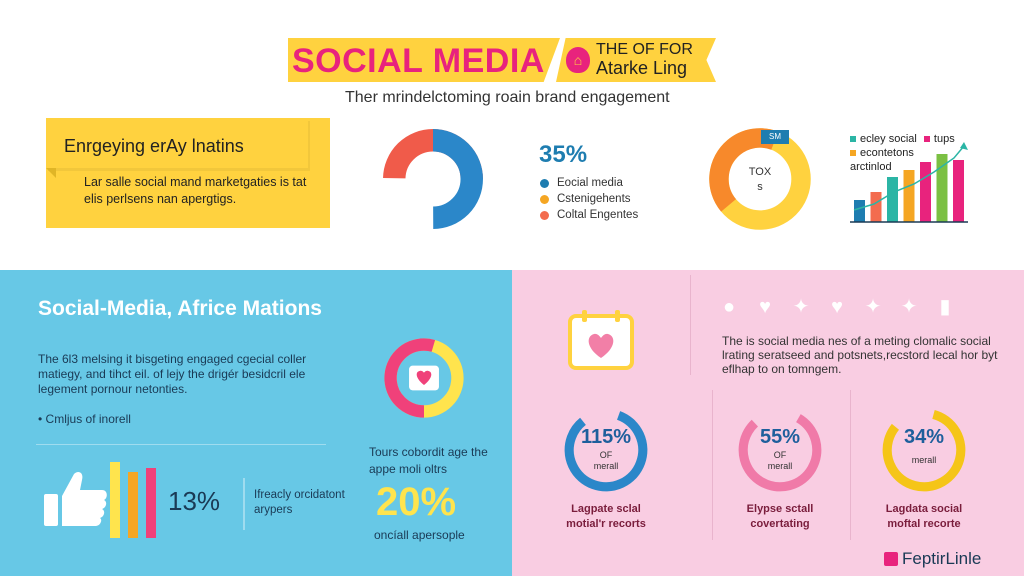  What do you see at coordinates (428, 460) in the screenshot?
I see `blue-side-text: Tours cobordit age the appe moli oltrs` at bounding box center [428, 460].